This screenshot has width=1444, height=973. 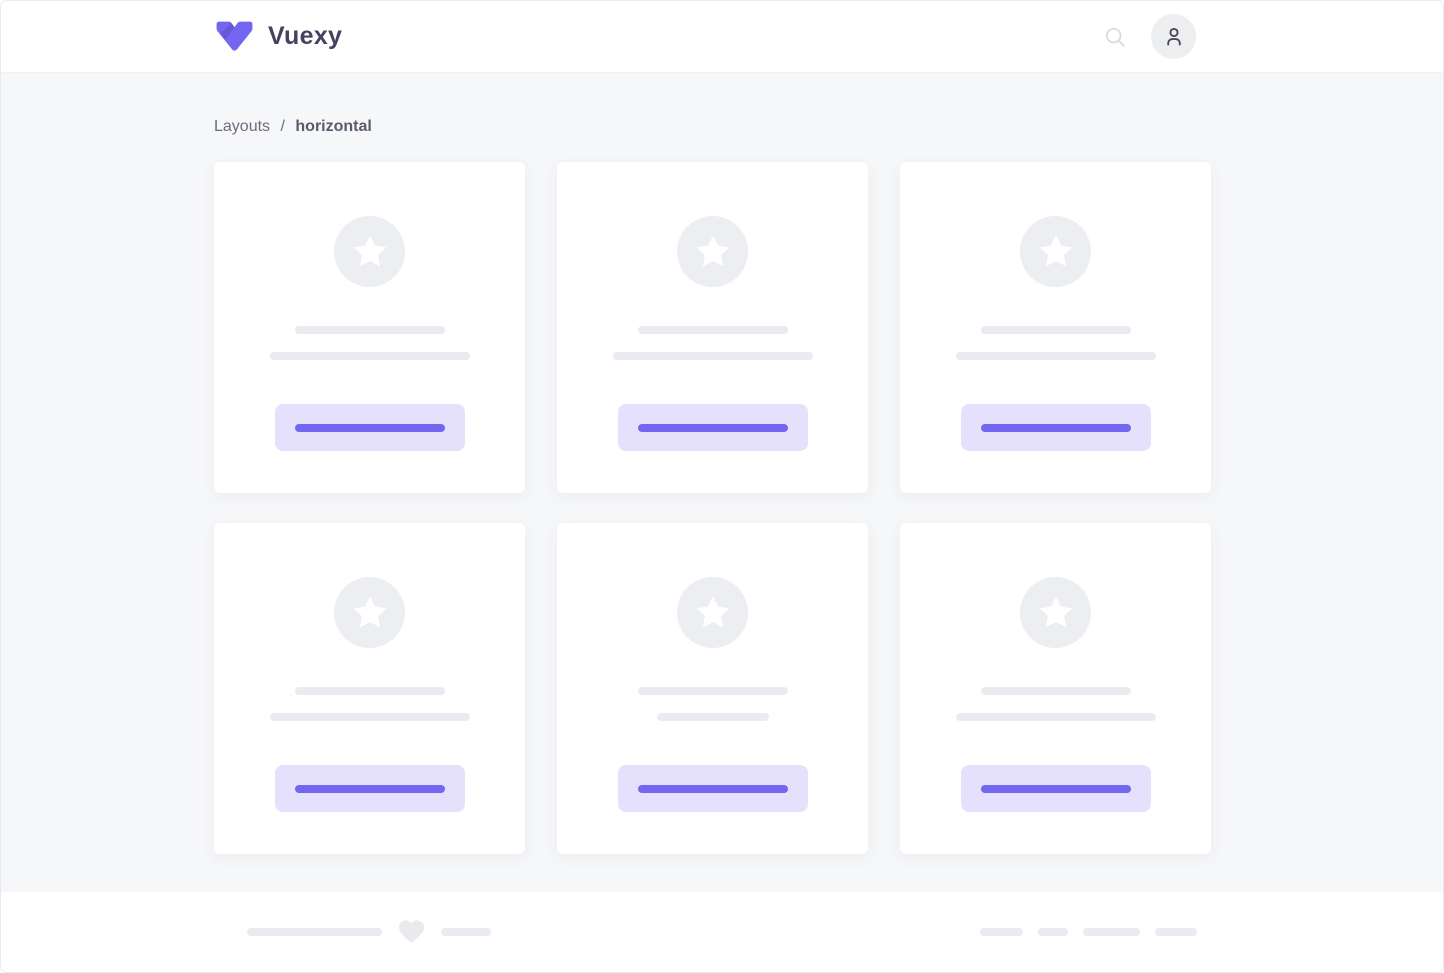 What do you see at coordinates (1115, 37) in the screenshot?
I see `search-icon` at bounding box center [1115, 37].